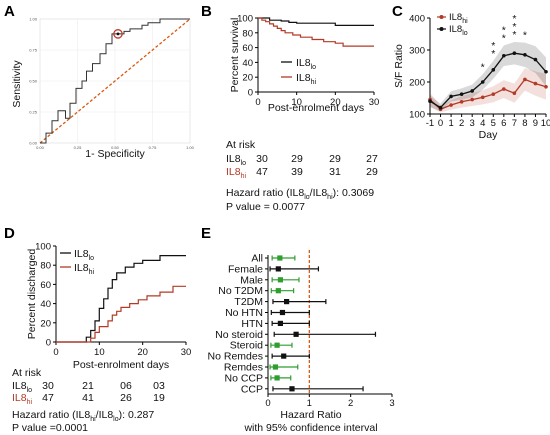  Describe the element at coordinates (115, 154) in the screenshot. I see `roc-x-label: 1- Specificity` at that location.